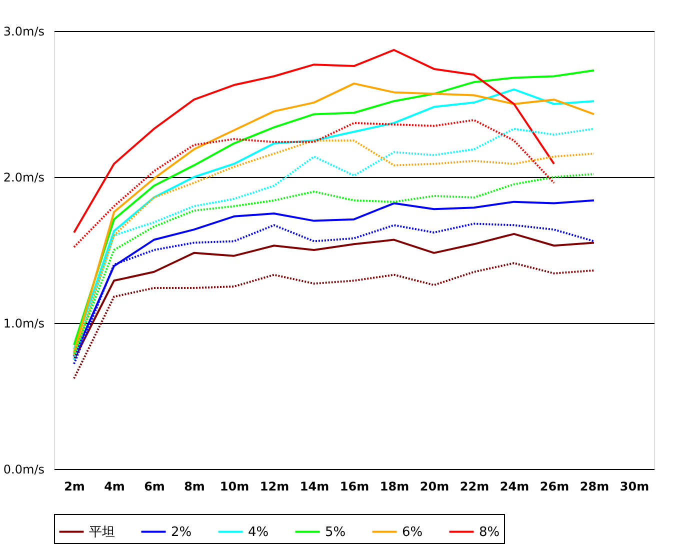 Image resolution: width=677 pixels, height=558 pixels. Describe the element at coordinates (555, 487) in the screenshot. I see `x-tick-label: 26m` at that location.